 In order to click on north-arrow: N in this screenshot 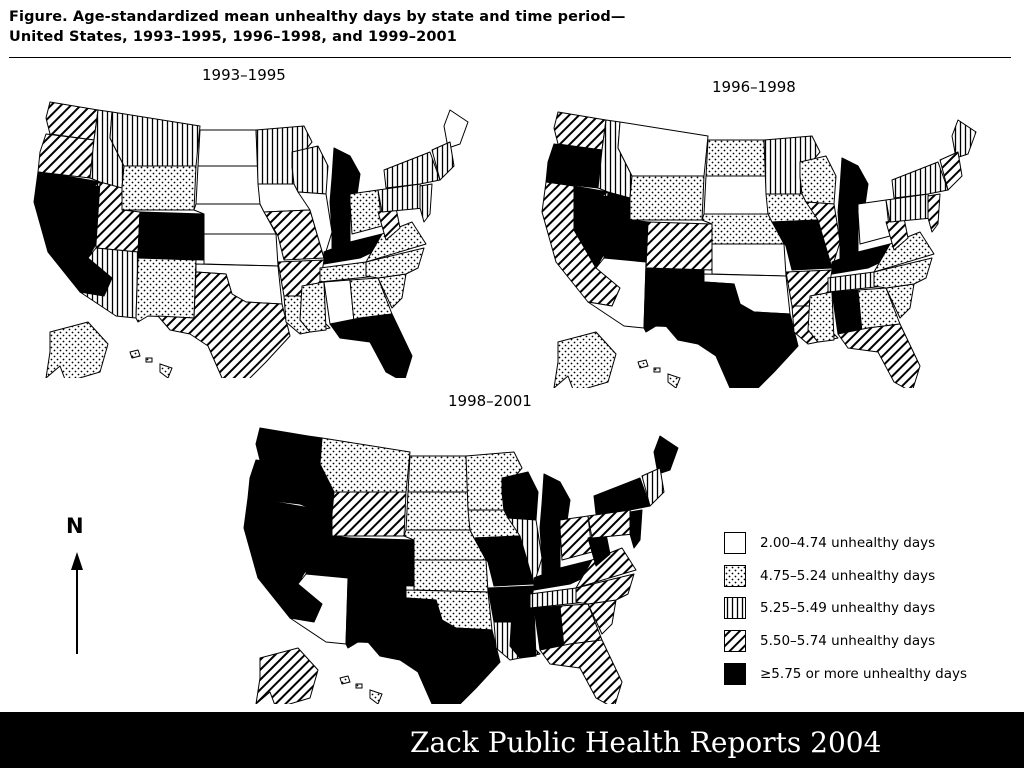, I will do `click(78, 586)`.